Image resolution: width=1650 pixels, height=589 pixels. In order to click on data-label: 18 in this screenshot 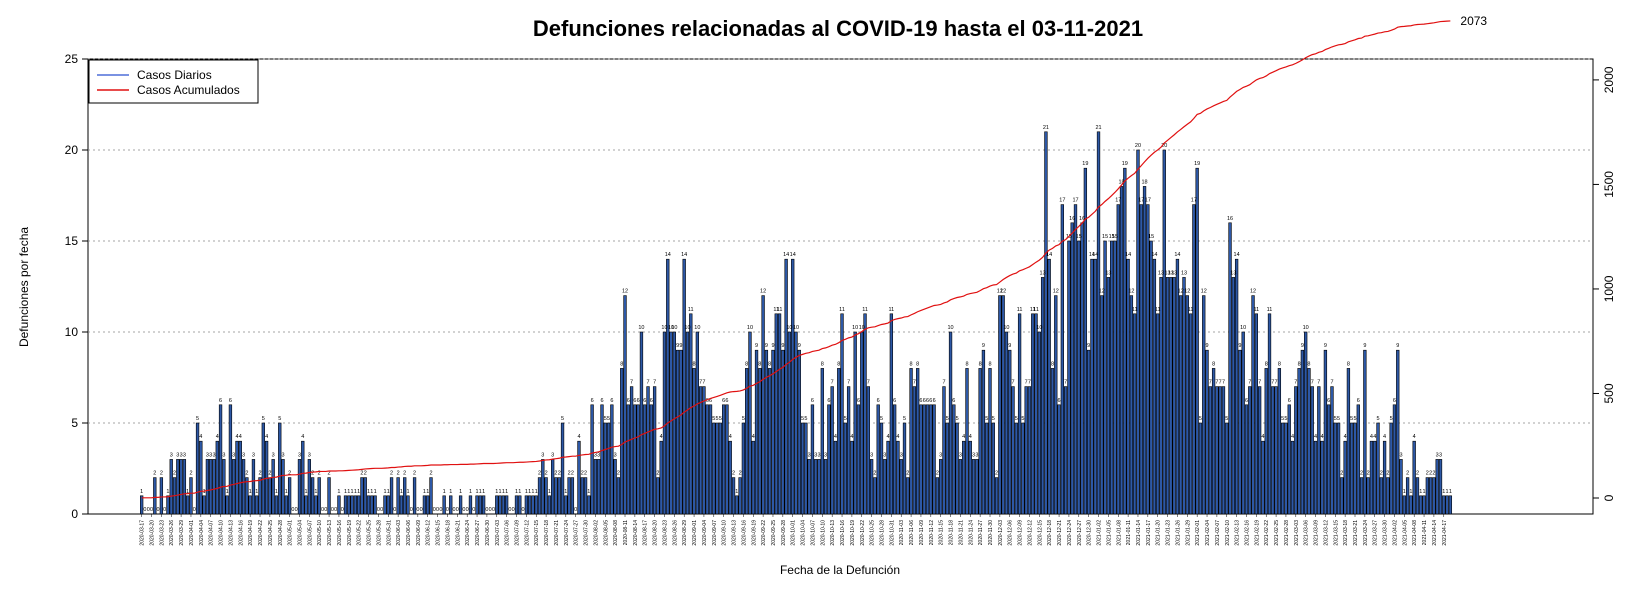, I will do `click(1144, 182)`.